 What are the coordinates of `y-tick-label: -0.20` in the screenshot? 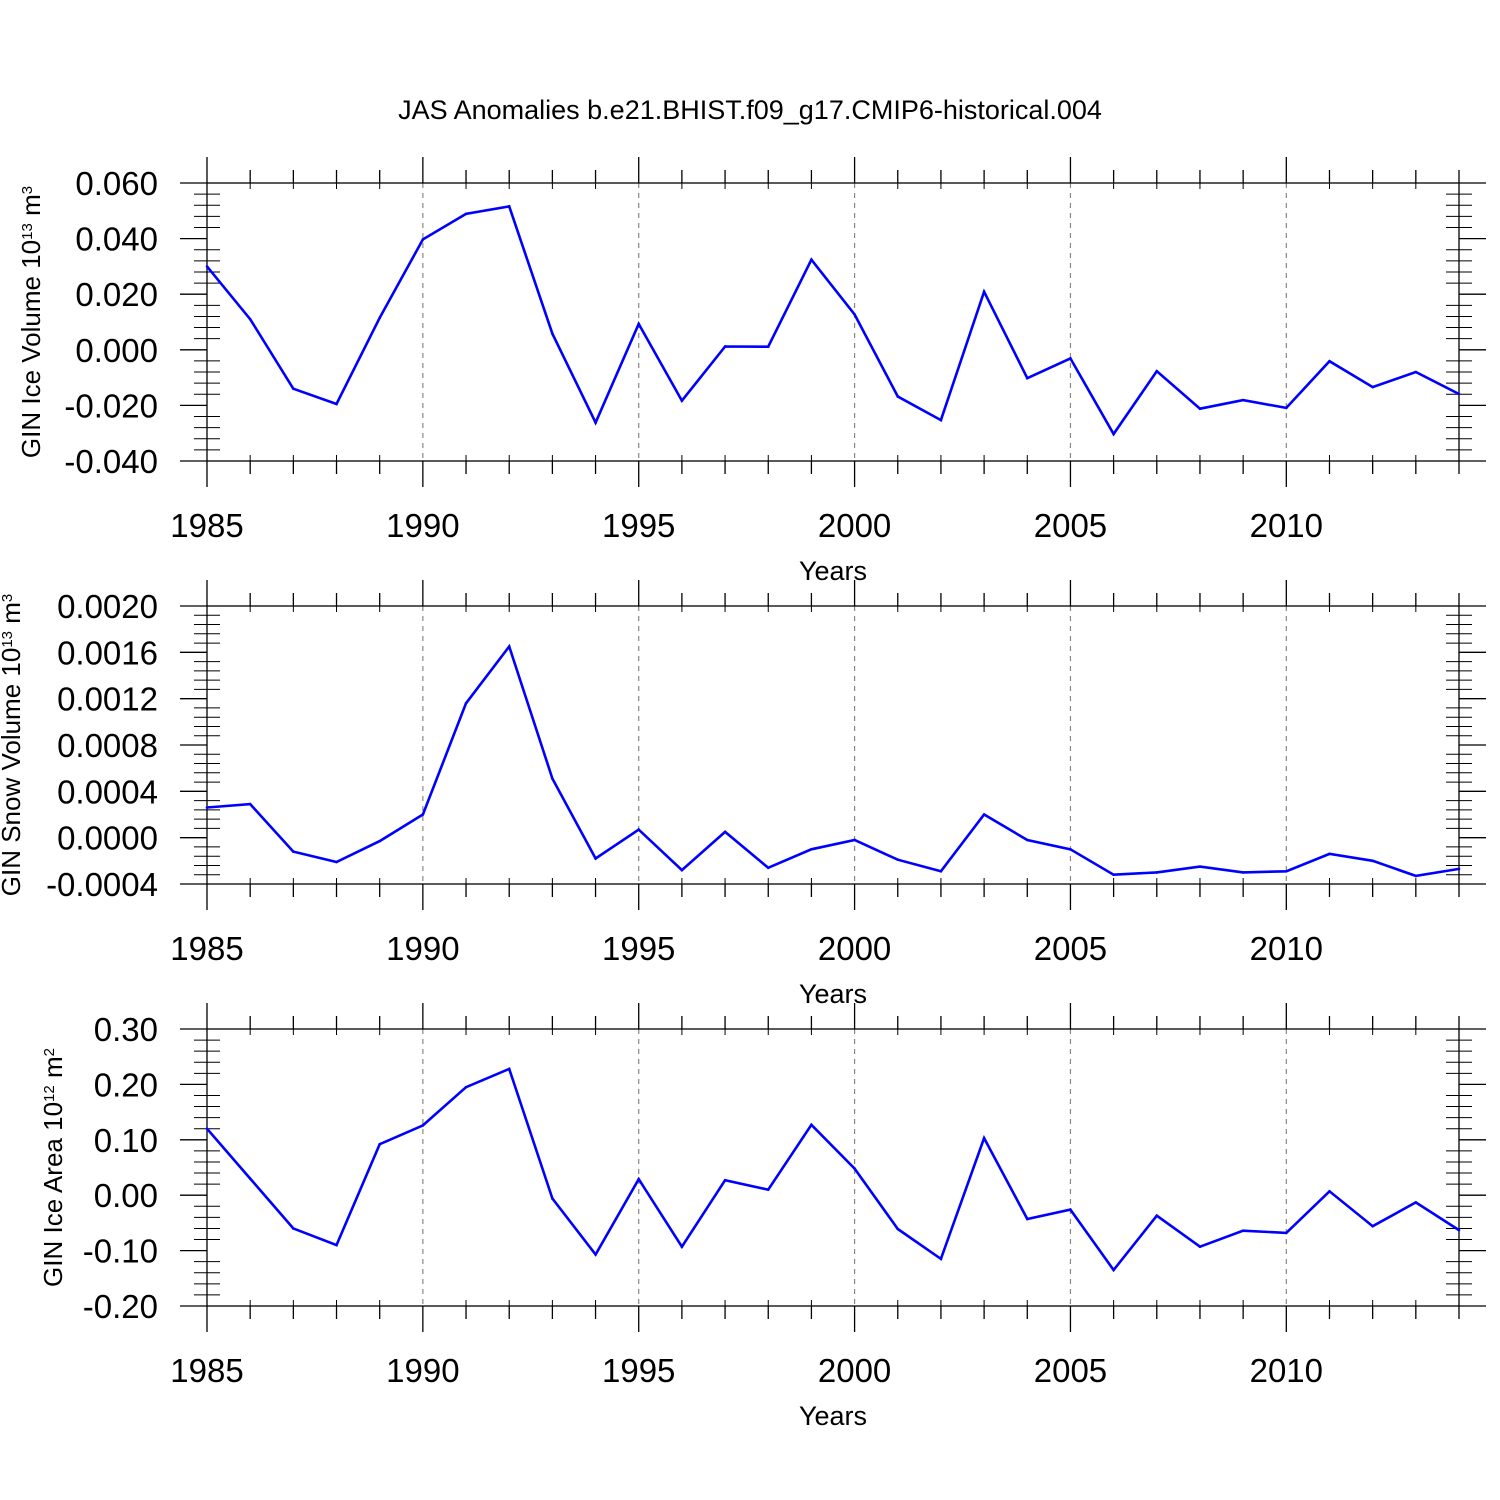 It's located at (120, 1306).